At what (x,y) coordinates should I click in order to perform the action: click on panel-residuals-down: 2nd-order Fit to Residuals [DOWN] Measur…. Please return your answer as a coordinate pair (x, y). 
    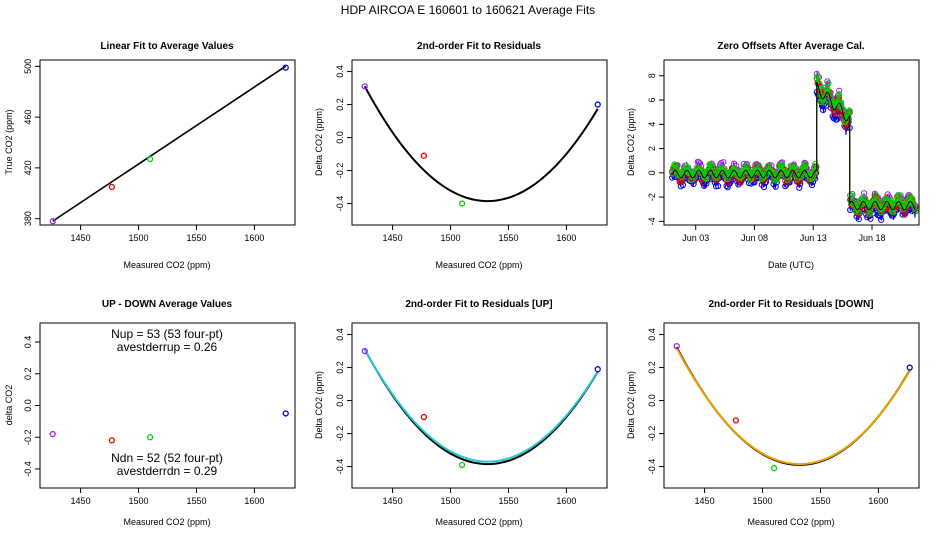
    Looking at the image, I should click on (773, 413).